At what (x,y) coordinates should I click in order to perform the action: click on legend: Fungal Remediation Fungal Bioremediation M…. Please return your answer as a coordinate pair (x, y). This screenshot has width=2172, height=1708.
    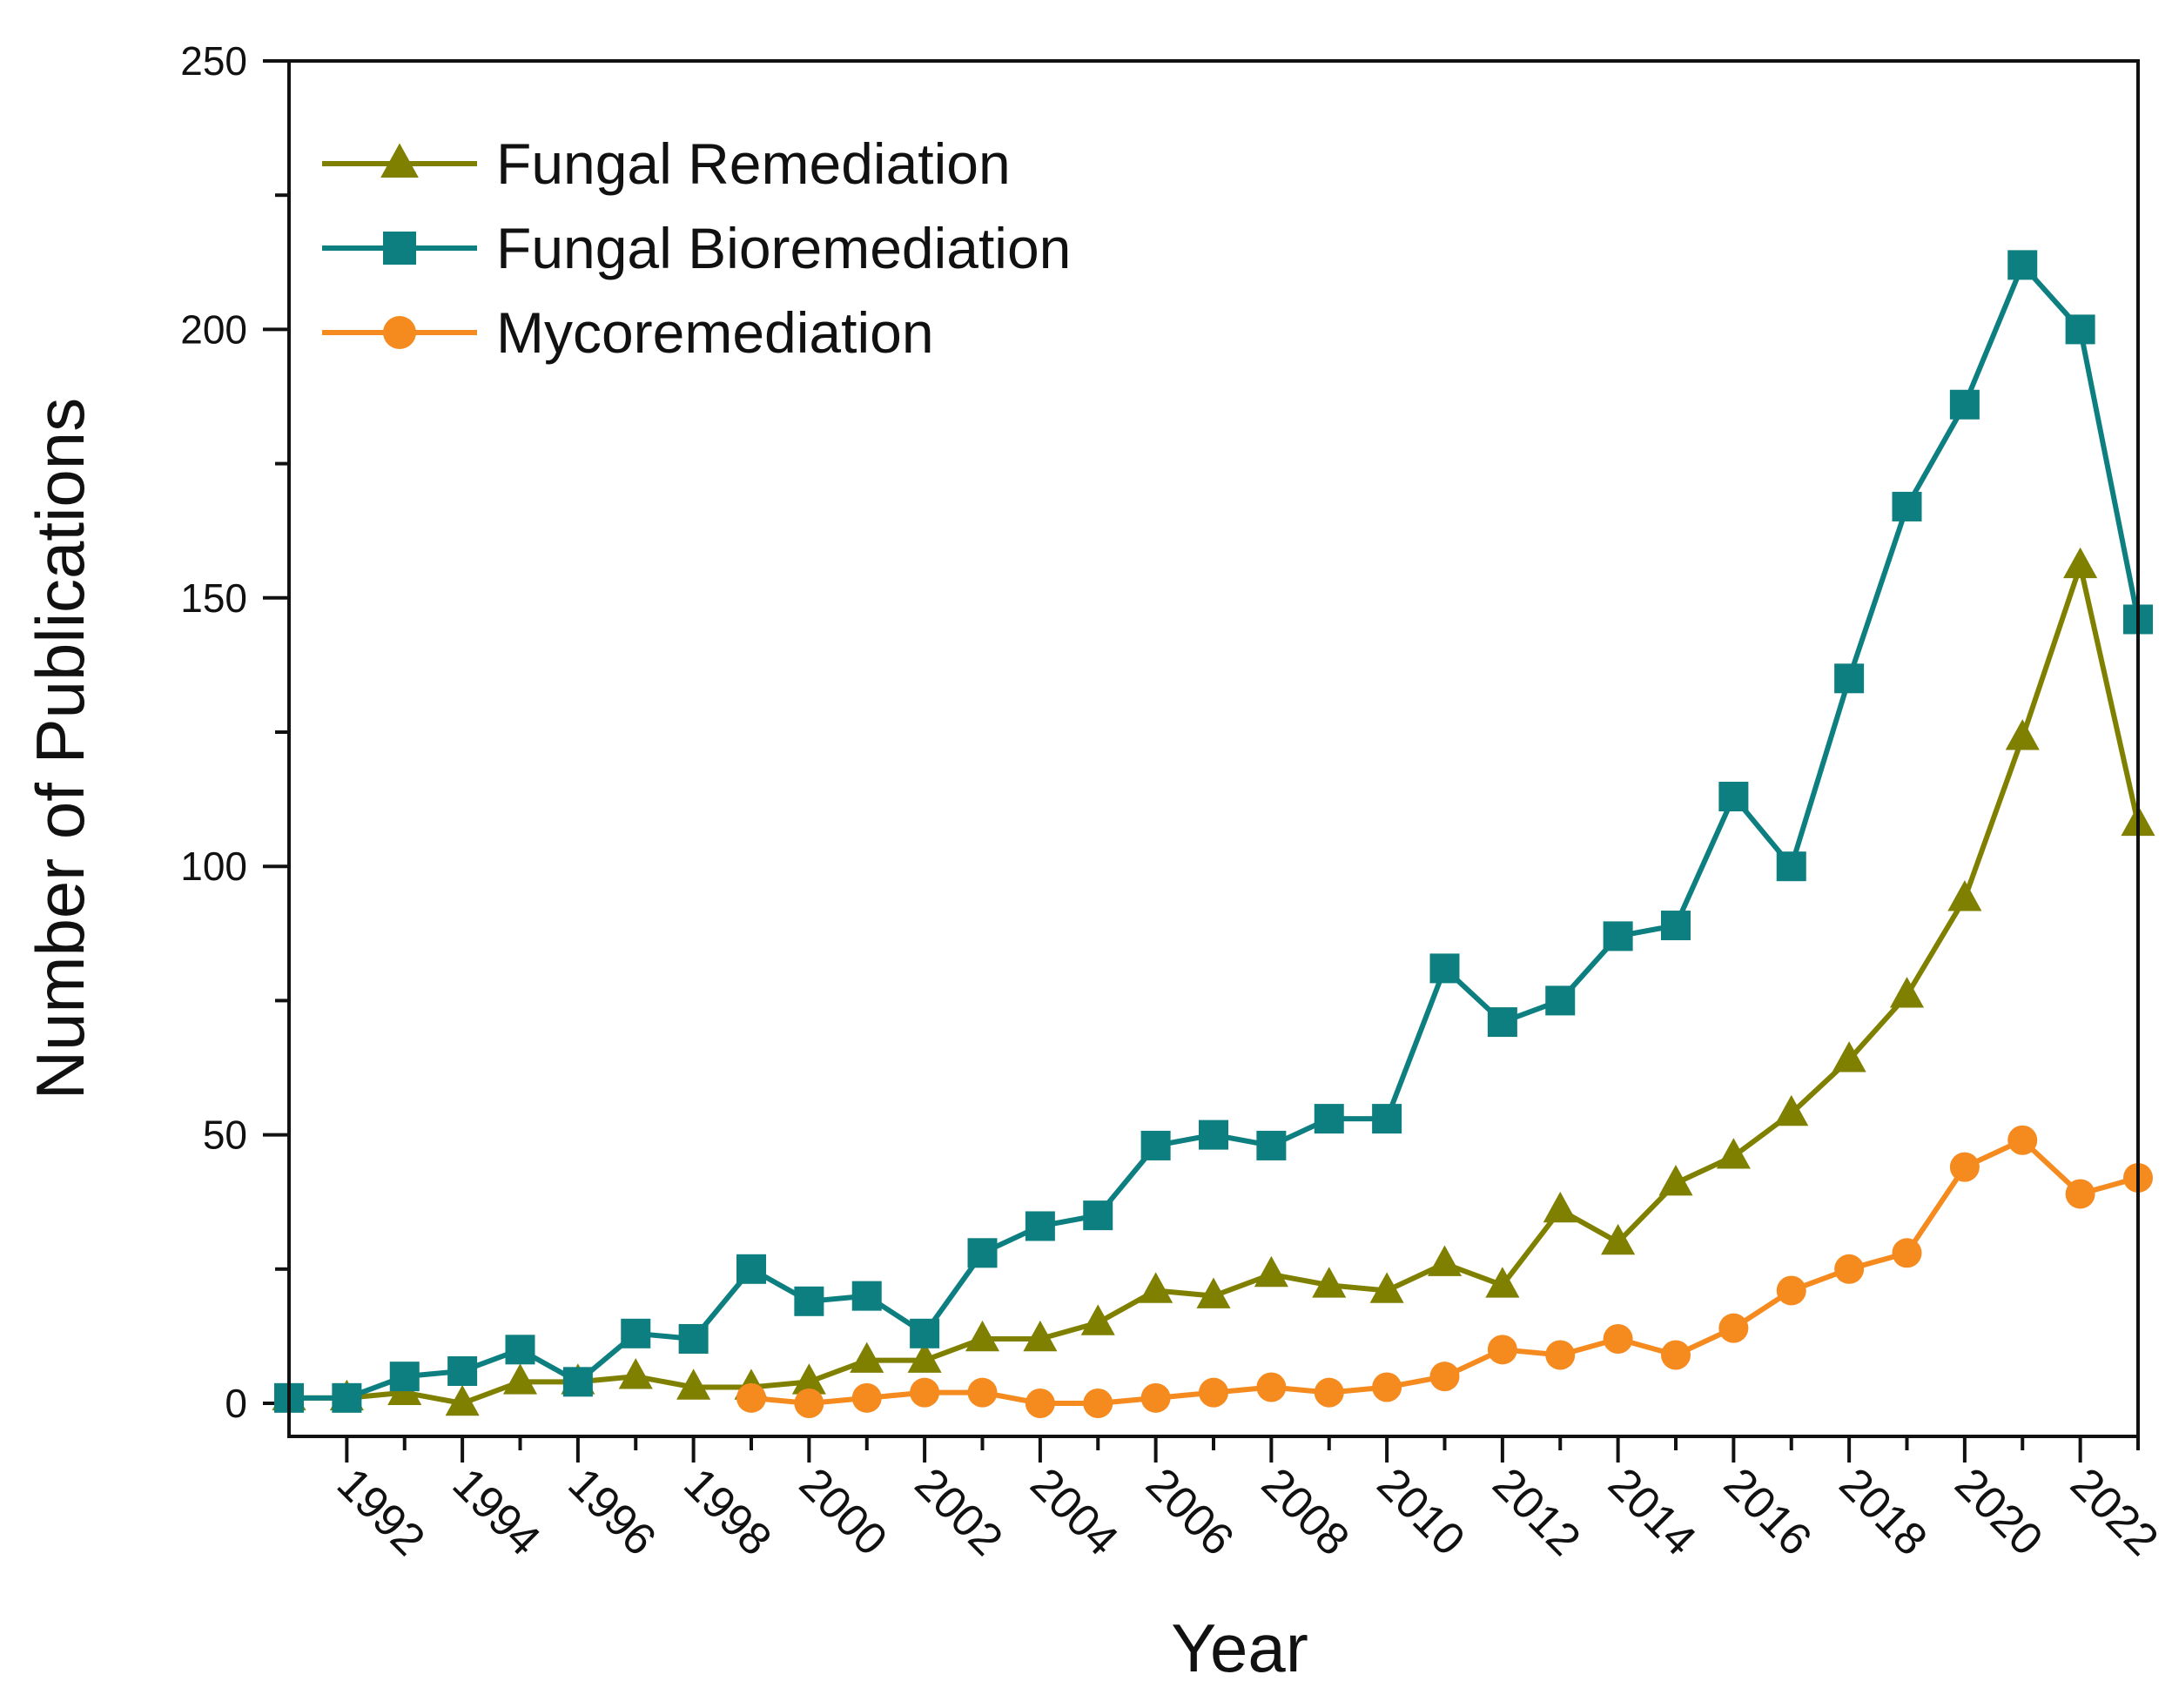
    Looking at the image, I should click on (696, 248).